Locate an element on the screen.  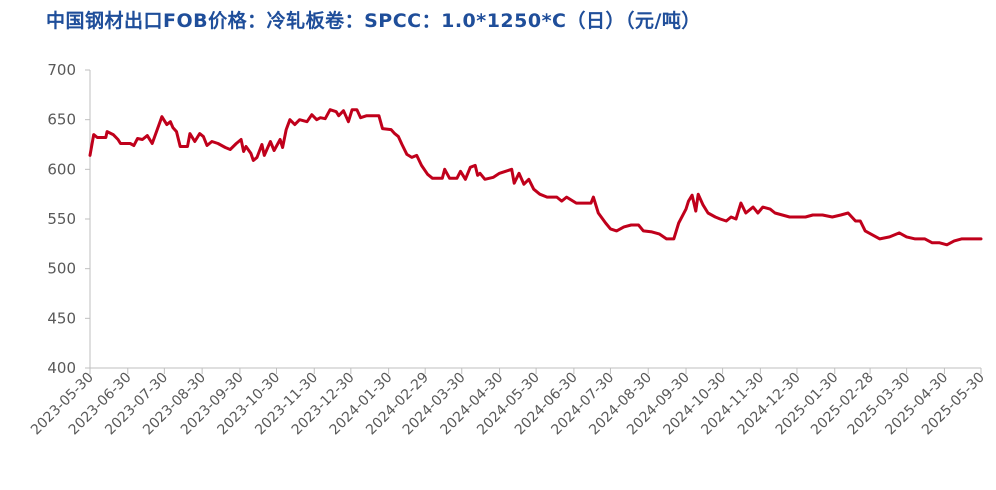
y-axis-ticks: 400 450 500 550 600 650 700 is located at coordinates (68, 219).